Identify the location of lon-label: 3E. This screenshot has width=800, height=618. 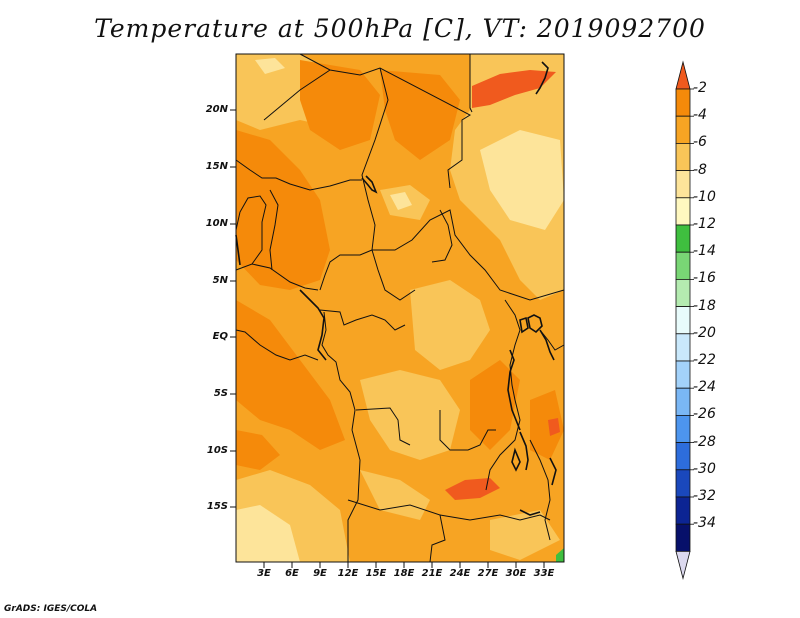
(264, 573).